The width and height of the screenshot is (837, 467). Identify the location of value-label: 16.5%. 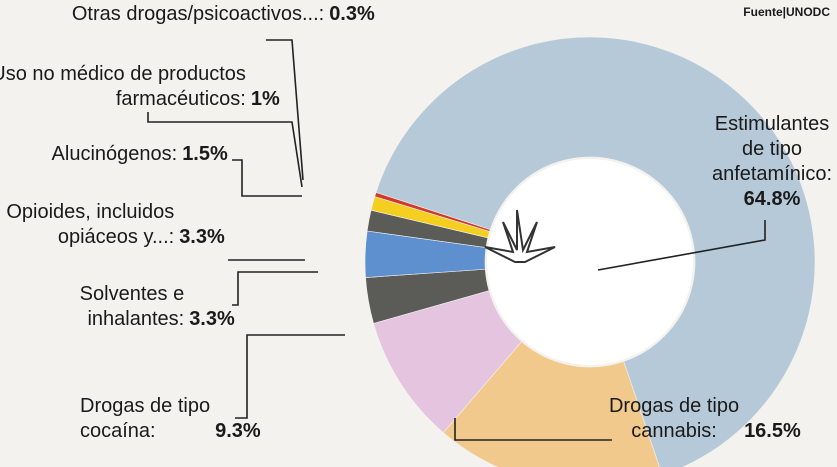
(772, 431).